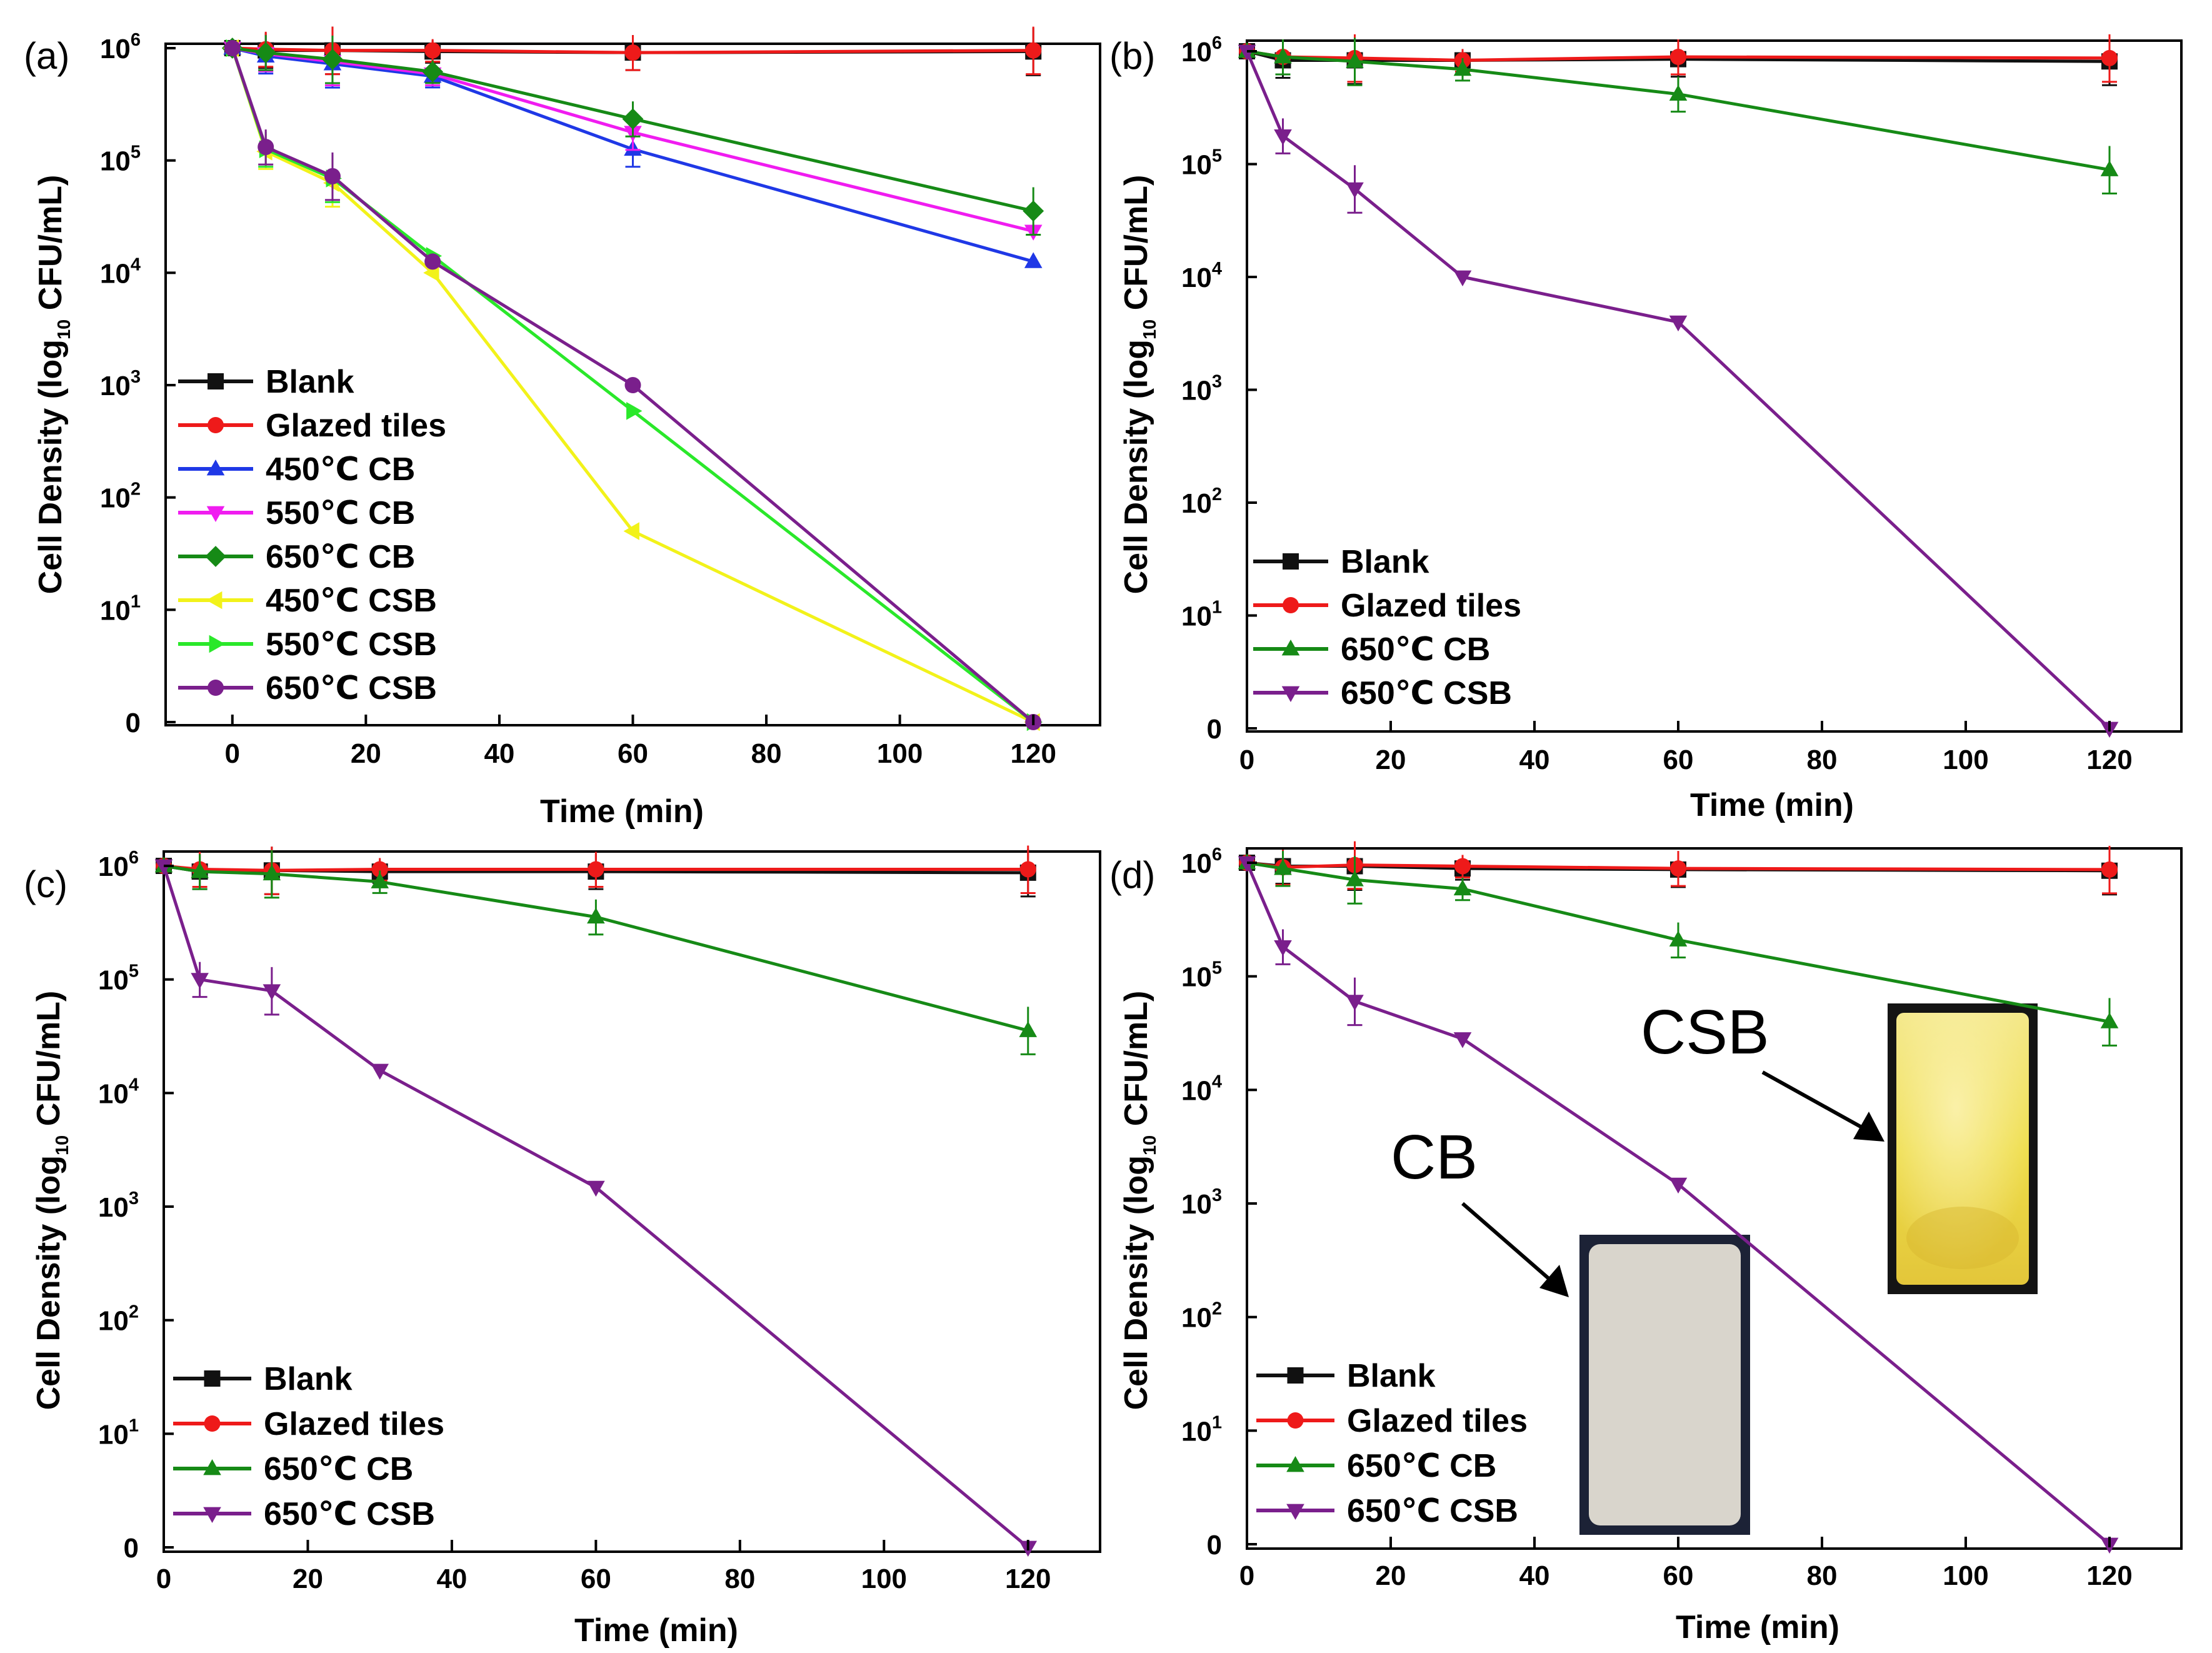 This screenshot has height=1653, width=2212. Describe the element at coordinates (1201, 1316) in the screenshot. I see `y-tick-label: 10²` at that location.